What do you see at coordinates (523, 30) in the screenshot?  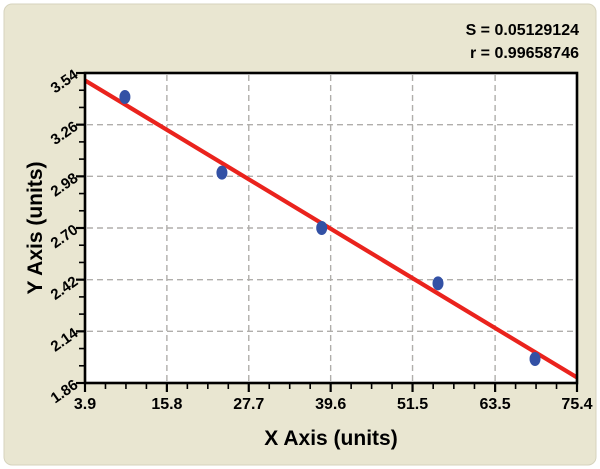 I see `s-statistic-label: S = 0.05129124` at bounding box center [523, 30].